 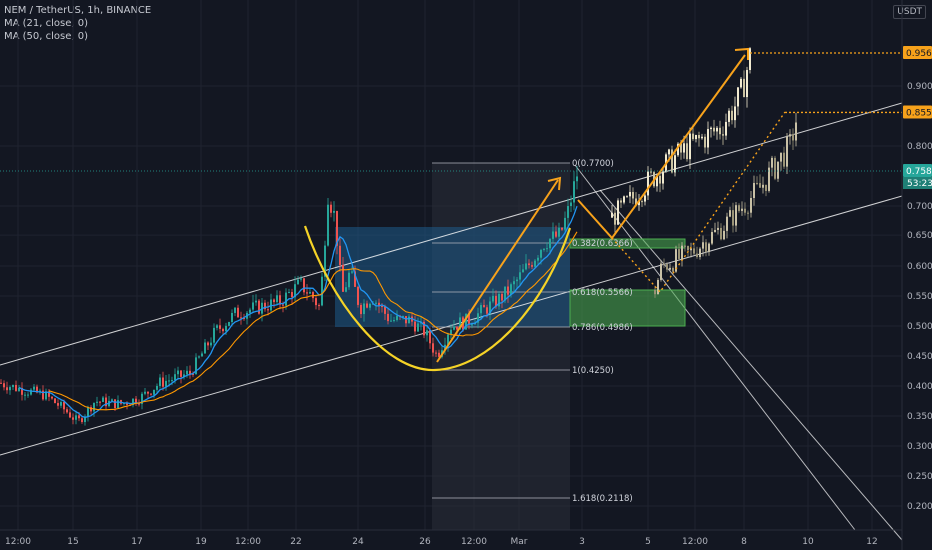 I want to click on target-1-price-label-box, so click(x=917, y=52).